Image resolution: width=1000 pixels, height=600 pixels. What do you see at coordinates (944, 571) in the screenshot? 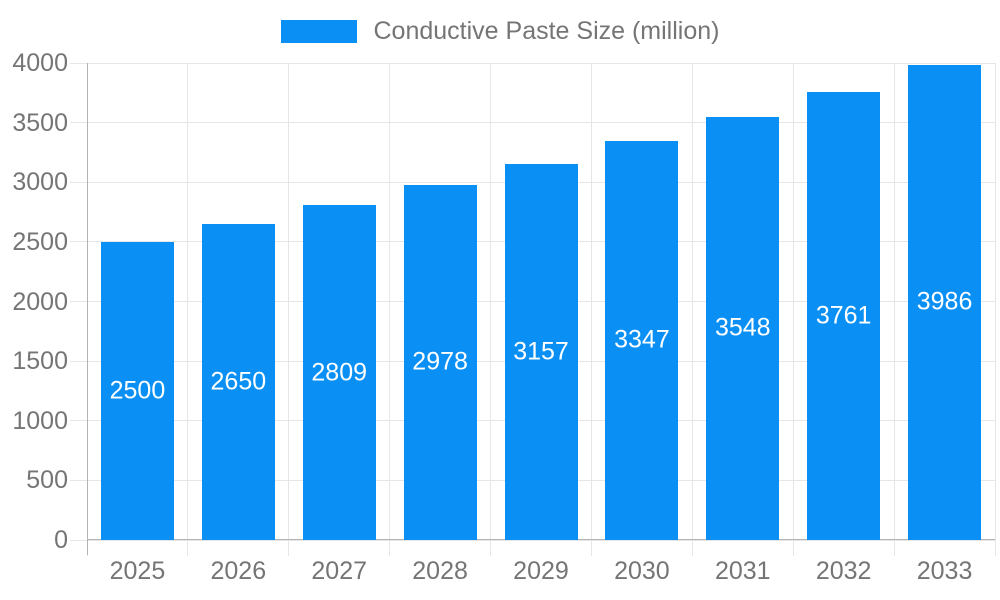
I see `x-axis-tick-label: 2033` at bounding box center [944, 571].